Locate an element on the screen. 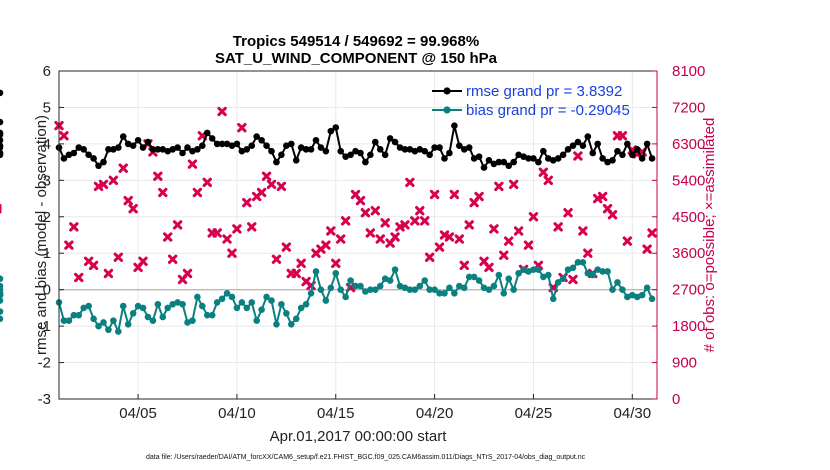 The width and height of the screenshot is (830, 470). y2-tick-label: 1800 is located at coordinates (688, 326).